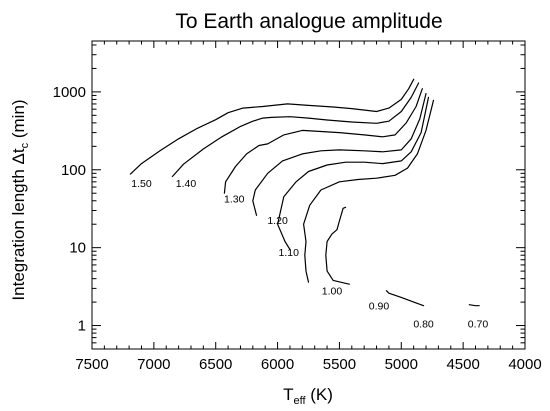 This screenshot has height=411, width=550. What do you see at coordinates (308, 396) in the screenshot?
I see `x-axis-label: Teff (K)` at bounding box center [308, 396].